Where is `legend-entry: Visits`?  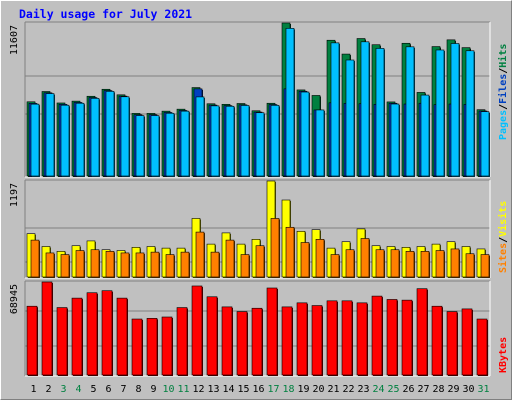
legend-entry: Visits is located at coordinates (503, 219).